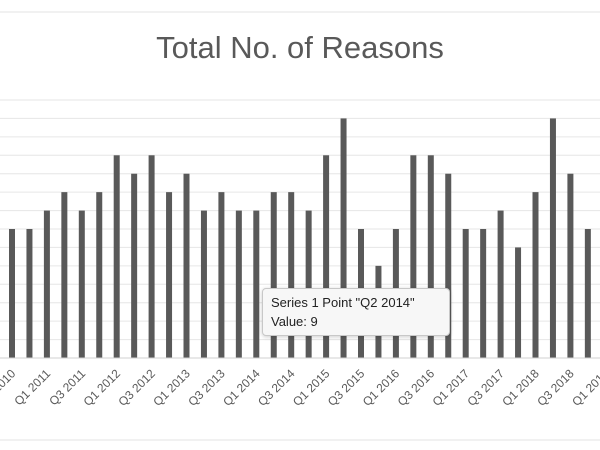  What do you see at coordinates (241, 387) in the screenshot?
I see `x-tick-label: Q1 2014` at bounding box center [241, 387].